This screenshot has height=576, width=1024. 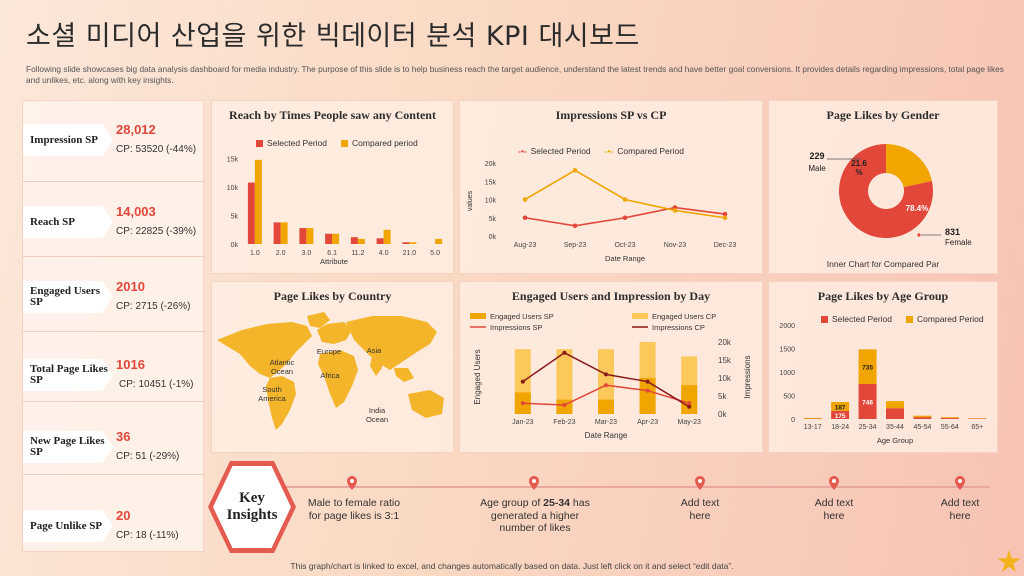 I want to click on kpi-compare: CP: 53520 (-44%), so click(x=156, y=149).